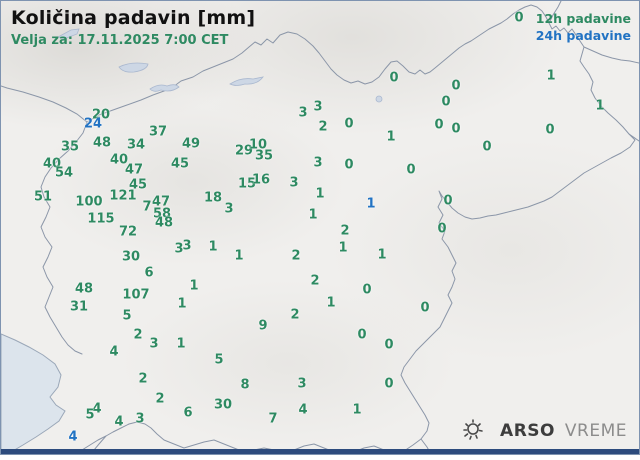 This screenshot has height=460, width=640. What do you see at coordinates (213, 198) in the screenshot?
I see `station-value-12h: 18` at bounding box center [213, 198].